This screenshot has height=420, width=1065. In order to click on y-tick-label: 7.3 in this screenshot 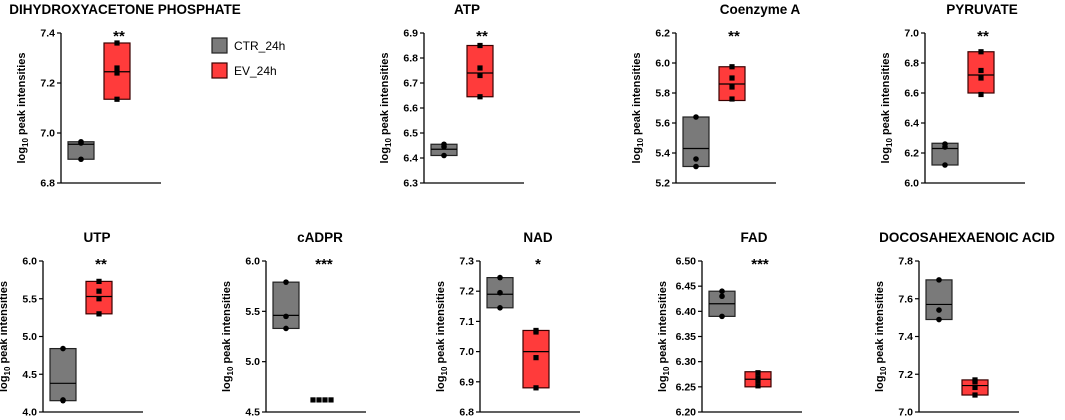, I will do `click(466, 262)`.